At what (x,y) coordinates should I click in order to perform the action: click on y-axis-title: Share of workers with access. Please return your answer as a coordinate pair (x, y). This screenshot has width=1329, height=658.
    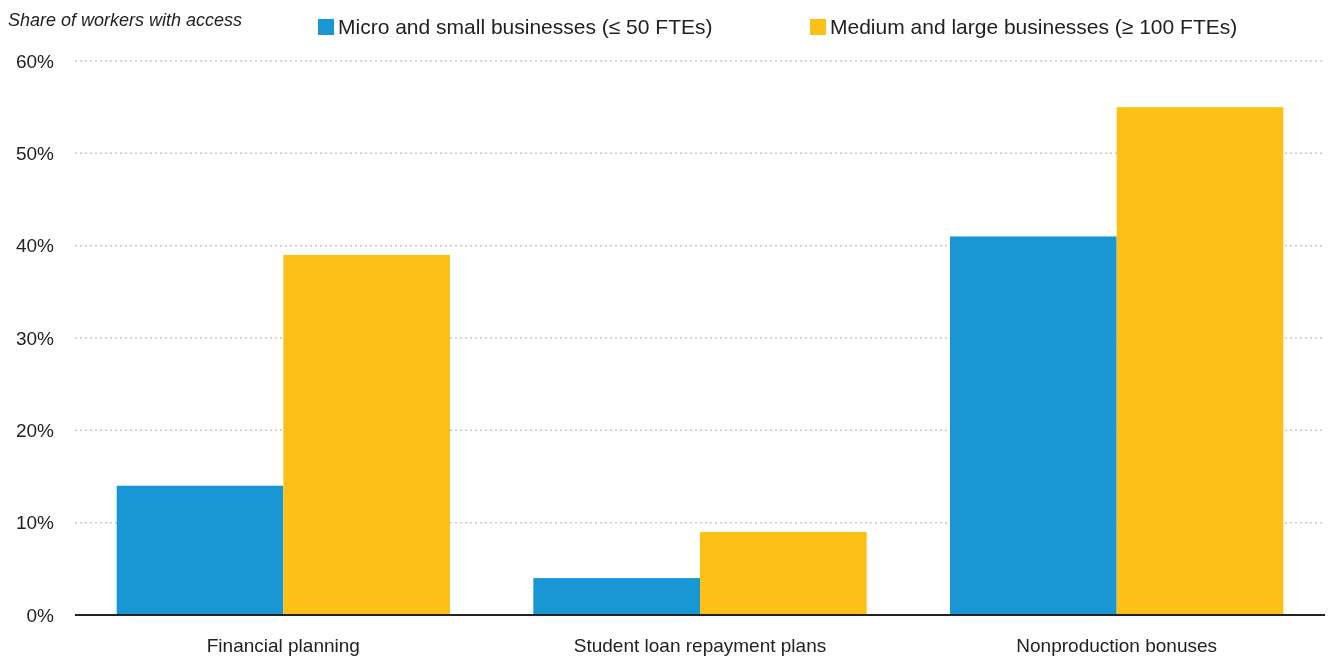
    Looking at the image, I should click on (125, 20).